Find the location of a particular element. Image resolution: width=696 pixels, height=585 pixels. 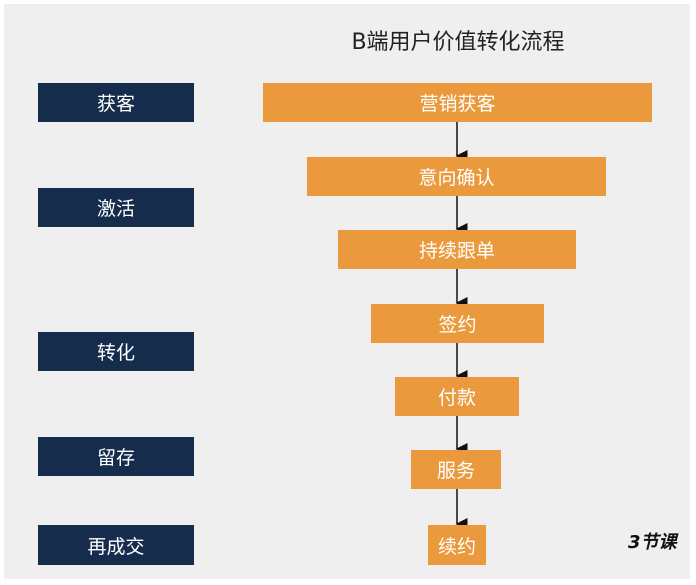

stage-label: 转化 is located at coordinates (116, 351).